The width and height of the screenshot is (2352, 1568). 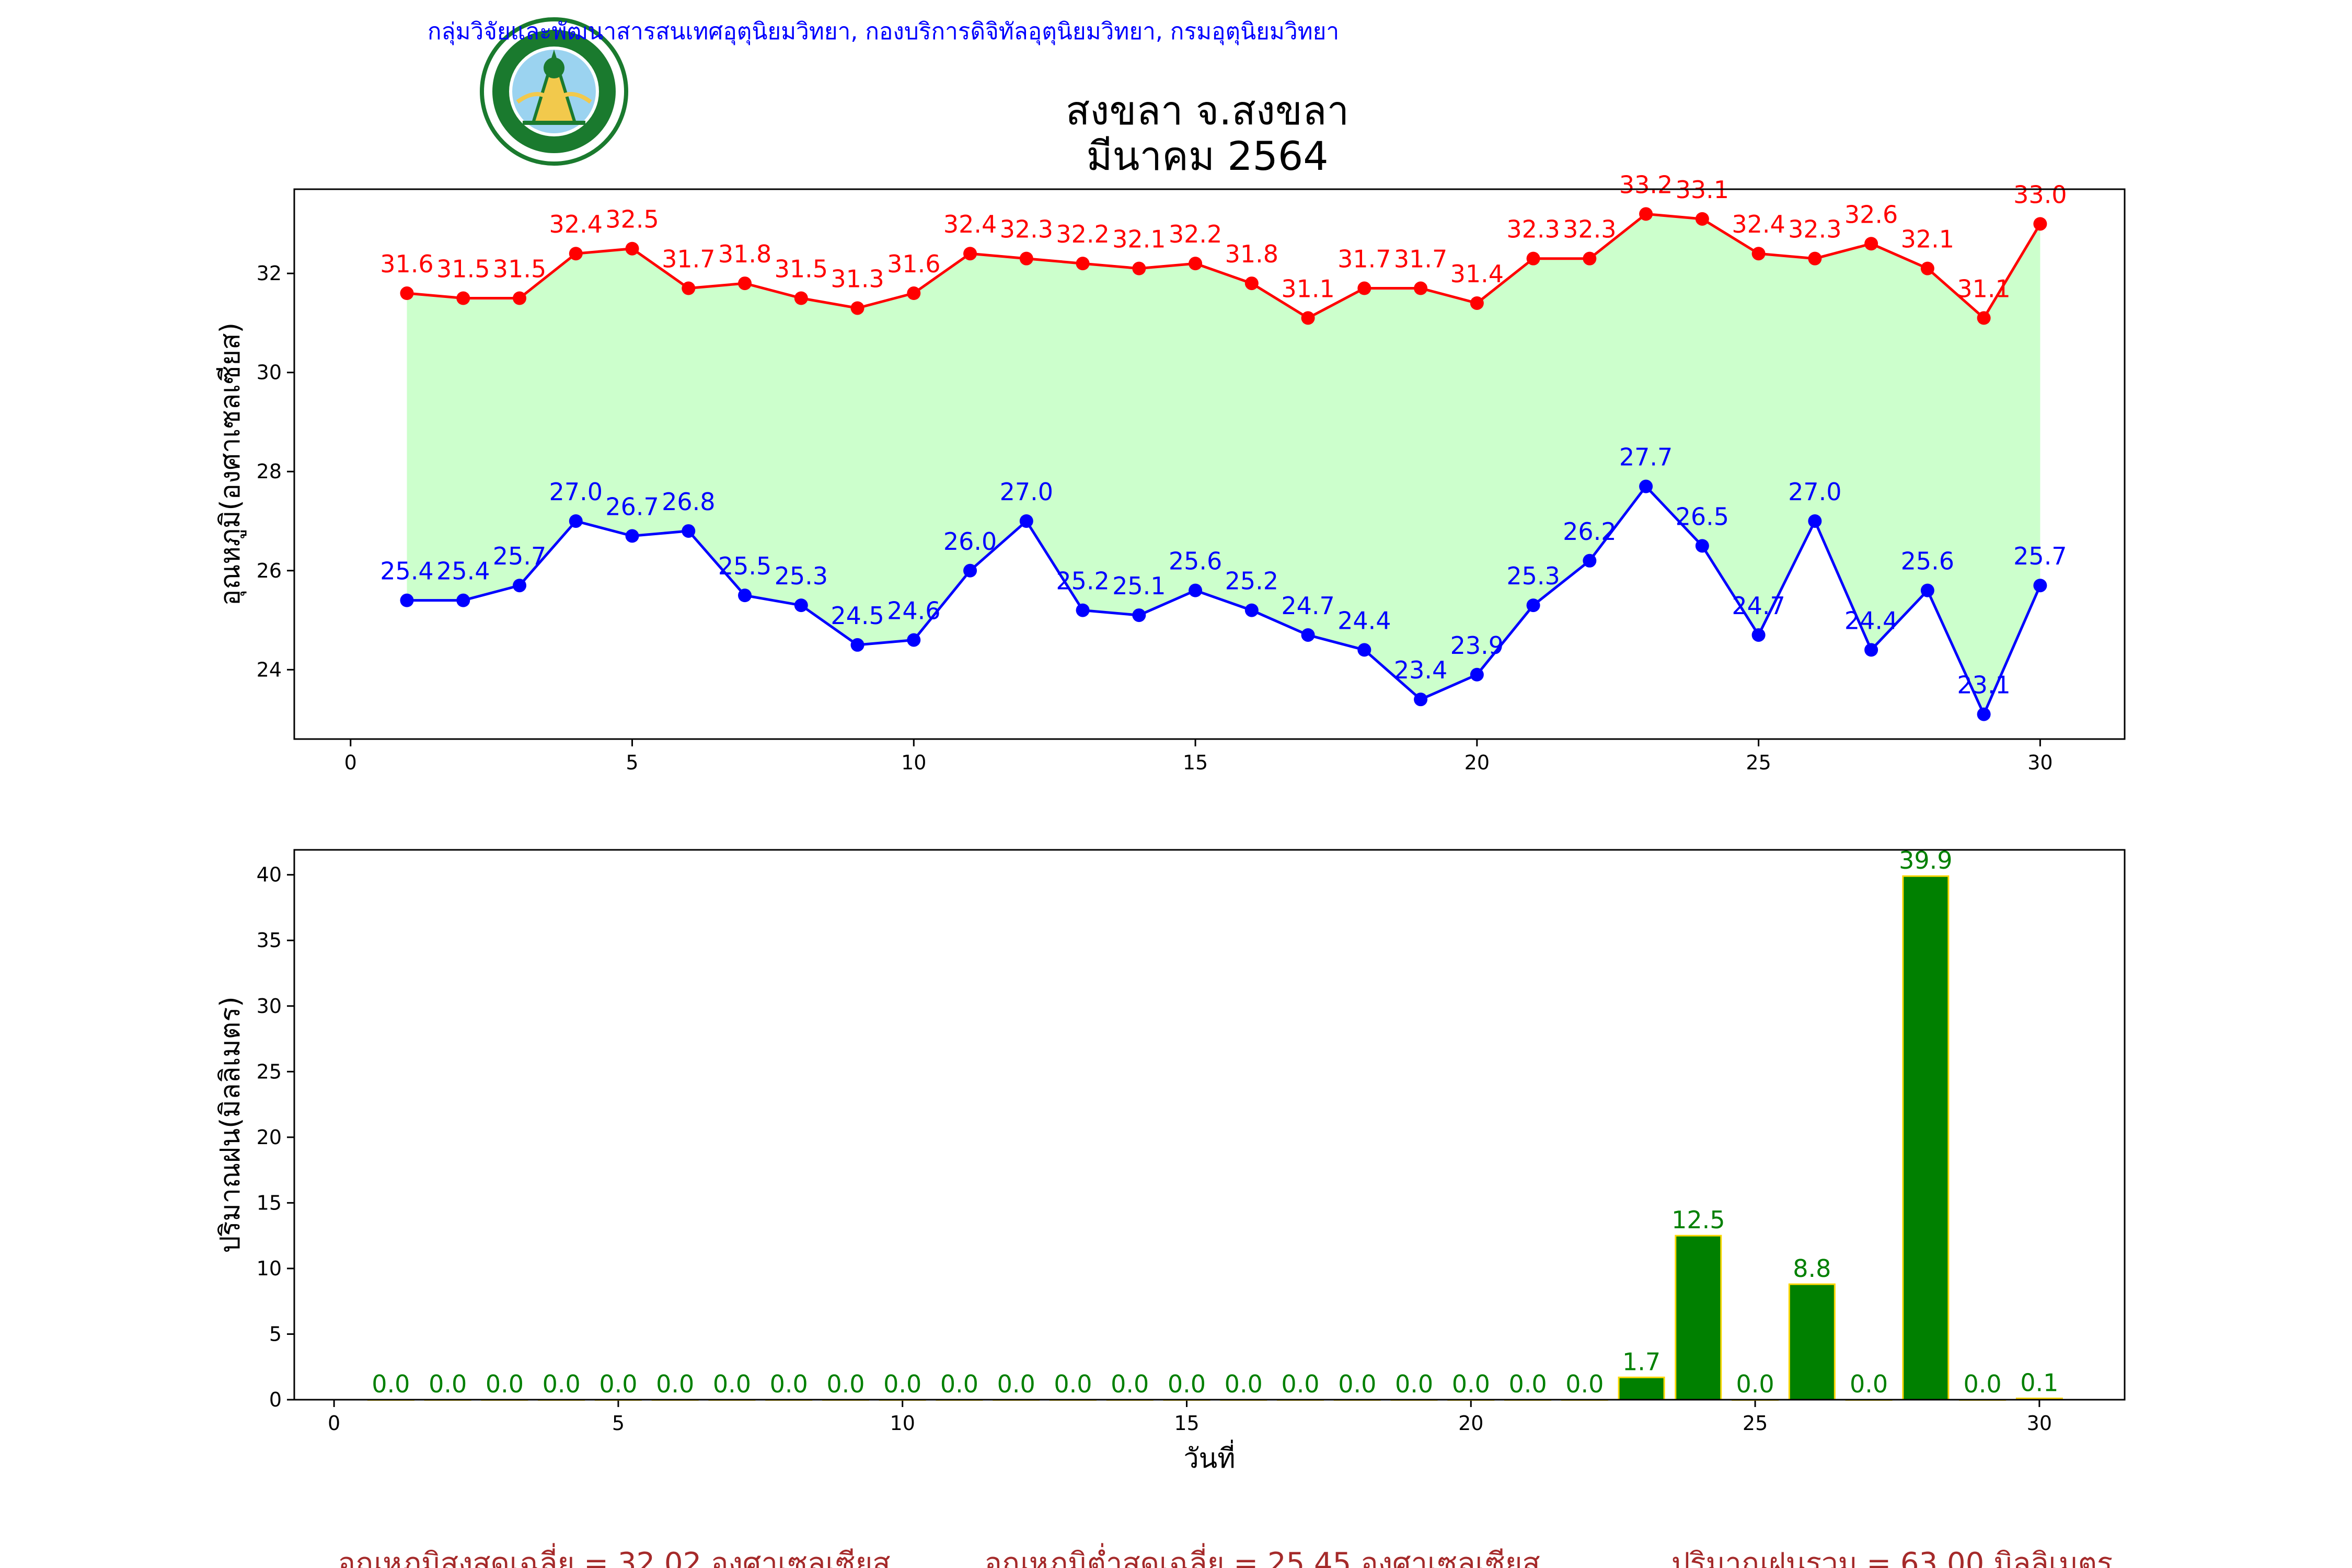 What do you see at coordinates (1758, 606) in the screenshot?
I see `min-temp-label: 24.7` at bounding box center [1758, 606].